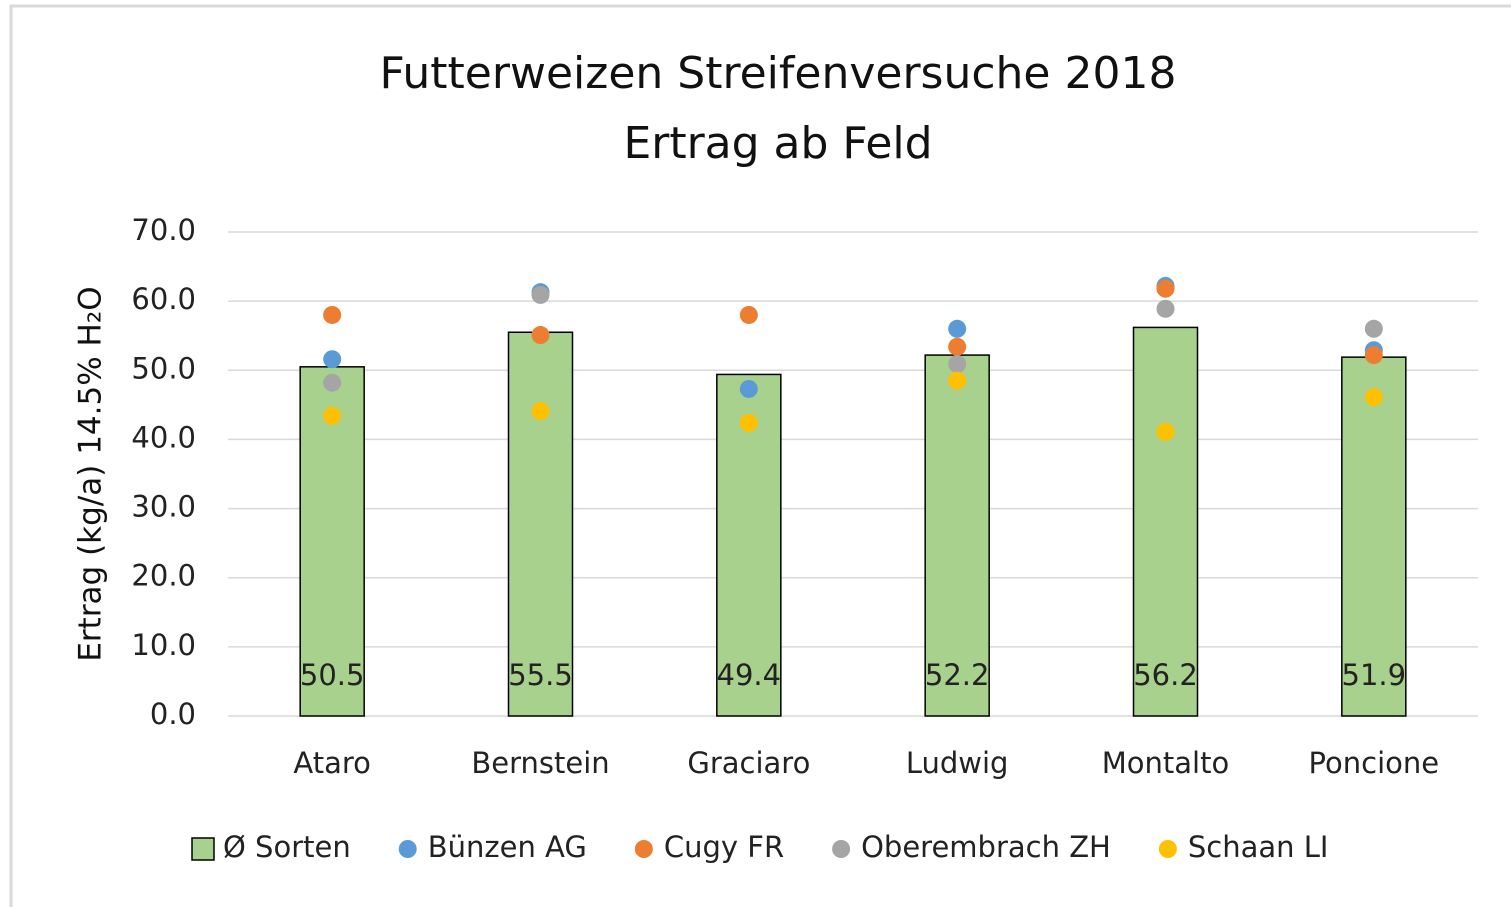  I want to click on y-tick-label: 50.0, so click(163, 368).